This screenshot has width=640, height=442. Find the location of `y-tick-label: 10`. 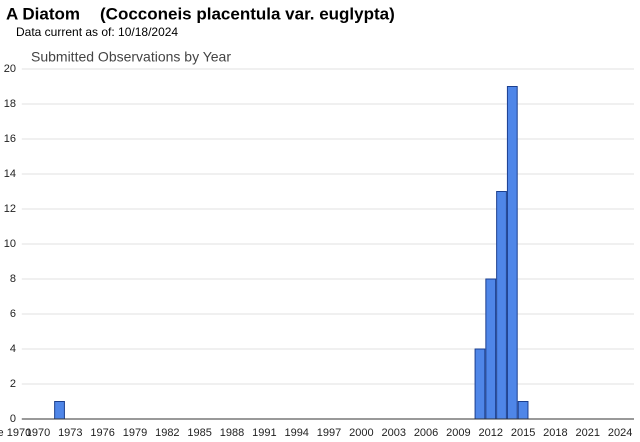

y-tick-label: 10 is located at coordinates (10, 244).